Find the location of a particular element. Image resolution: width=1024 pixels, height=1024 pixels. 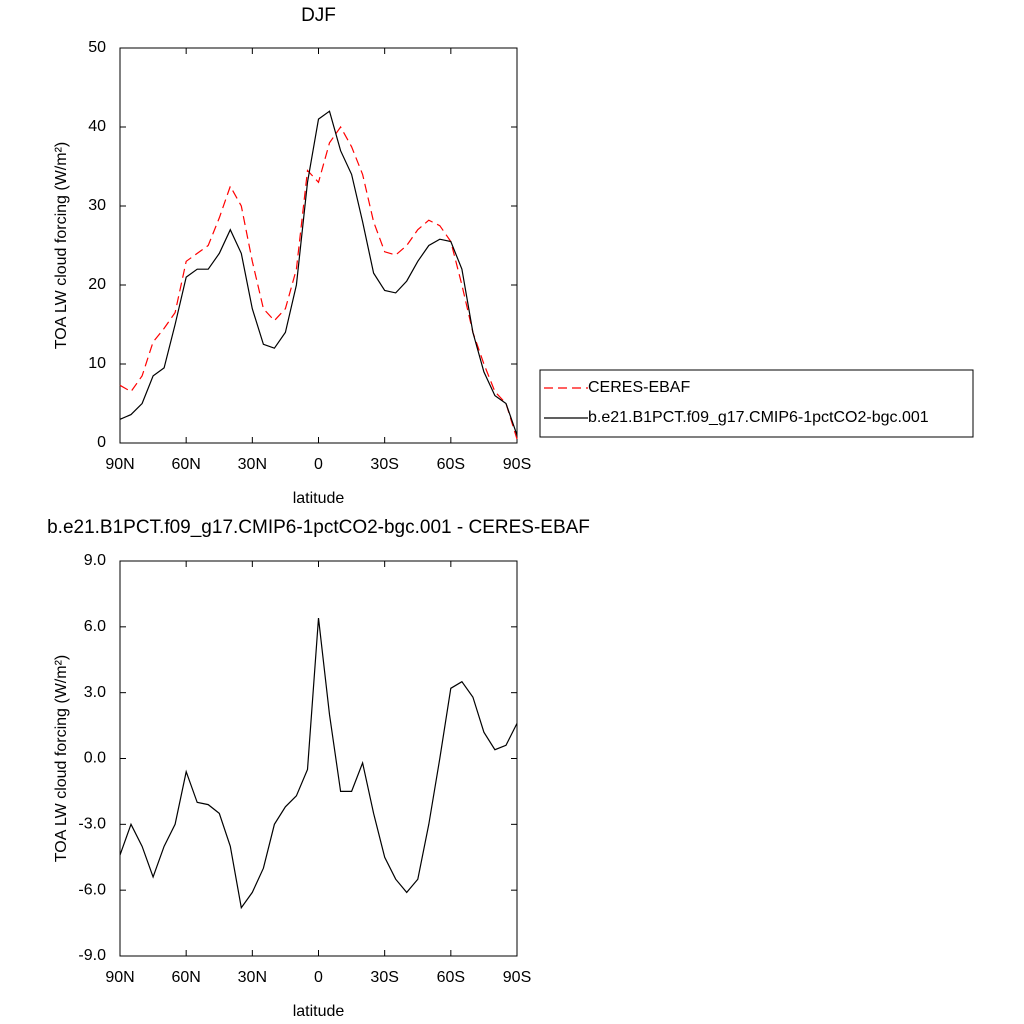

y-tick-label: 50 is located at coordinates (97, 47).